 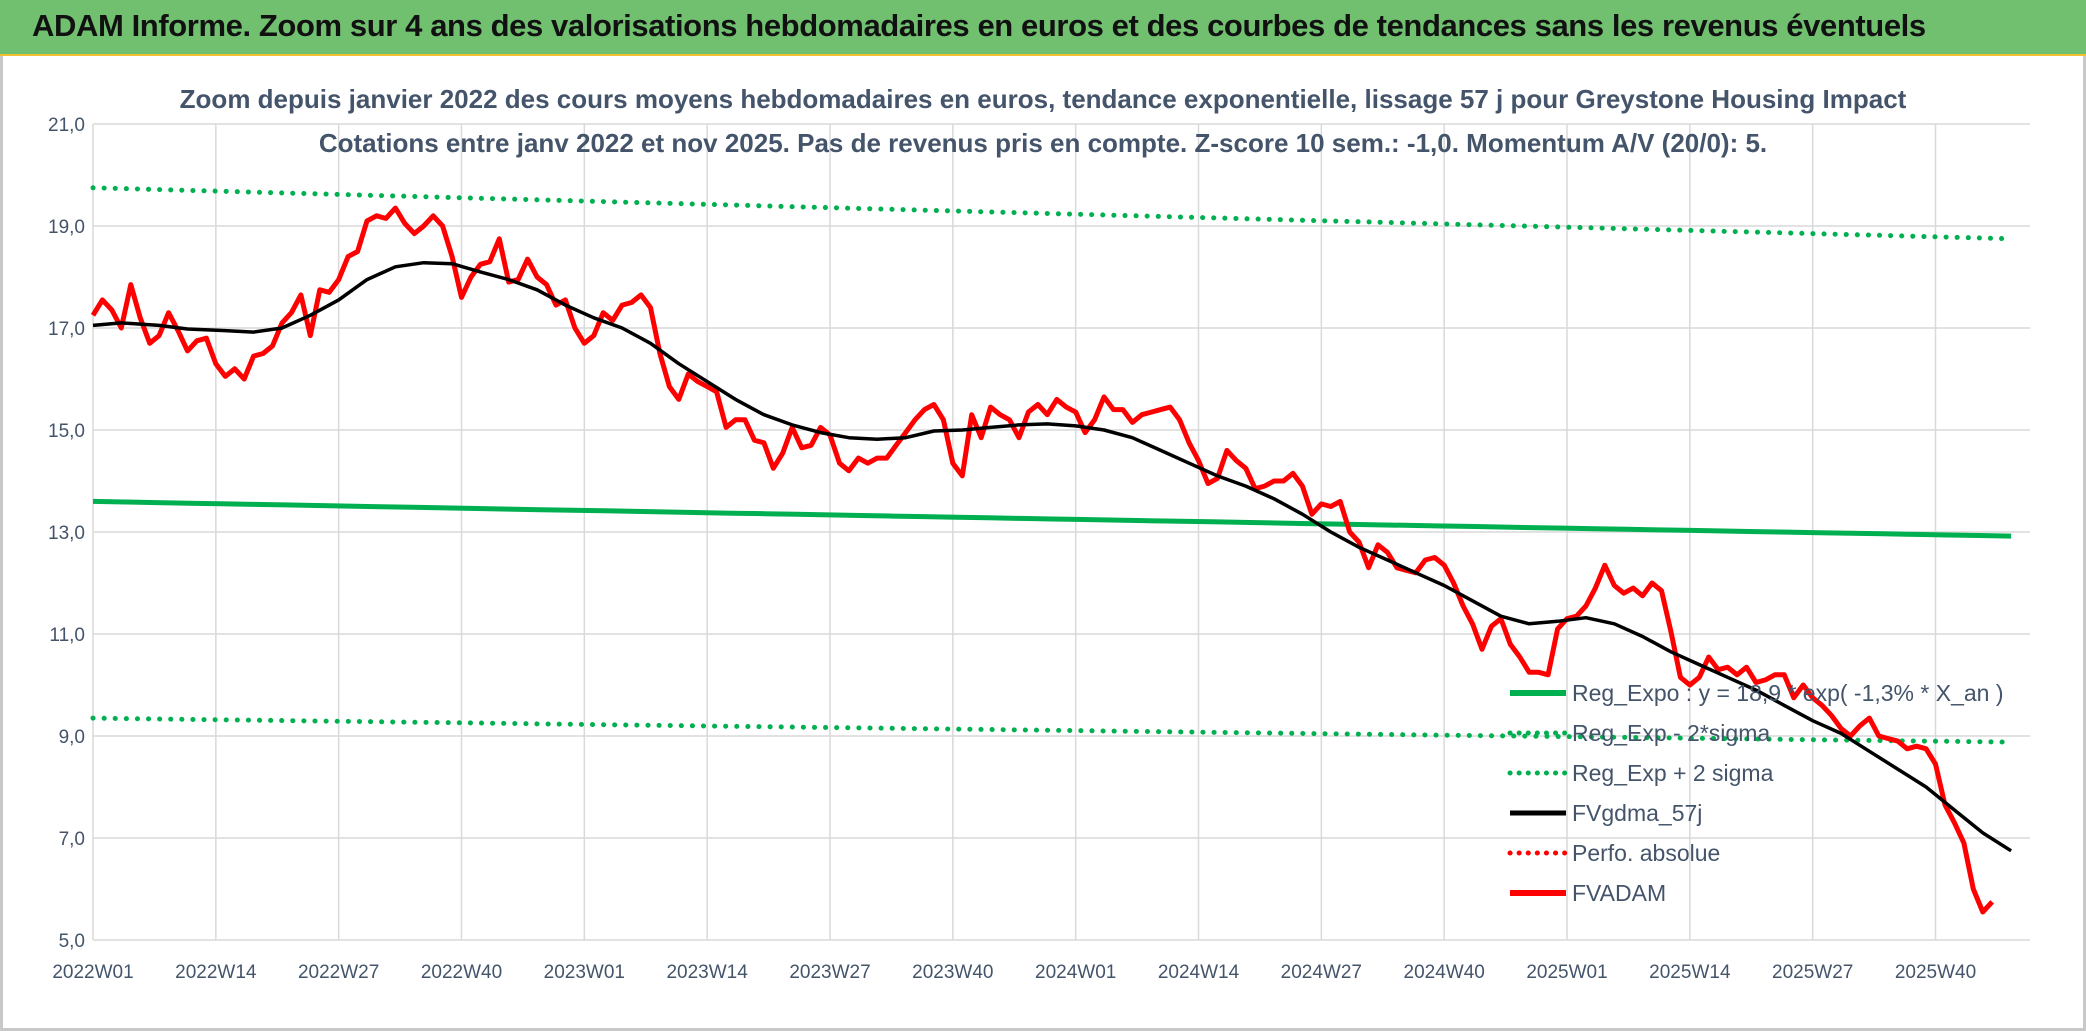 I want to click on y-tick-label: 7,0, so click(x=72, y=839).